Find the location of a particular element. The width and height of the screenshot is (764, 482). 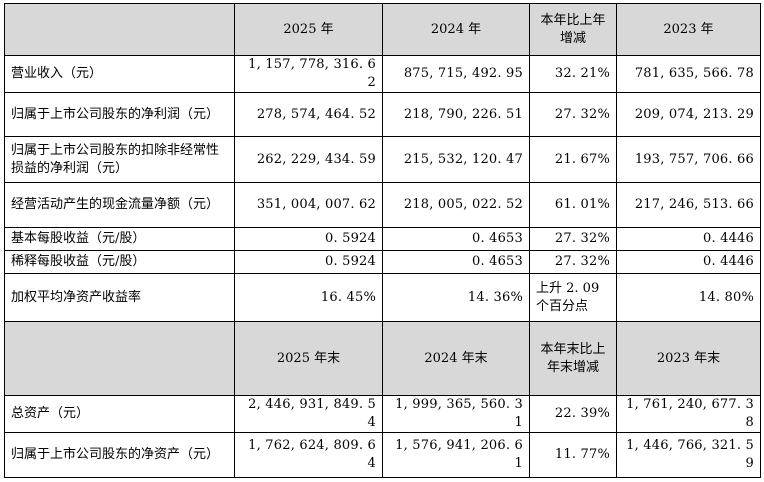

header-2023: 2023 年 is located at coordinates (688, 29).